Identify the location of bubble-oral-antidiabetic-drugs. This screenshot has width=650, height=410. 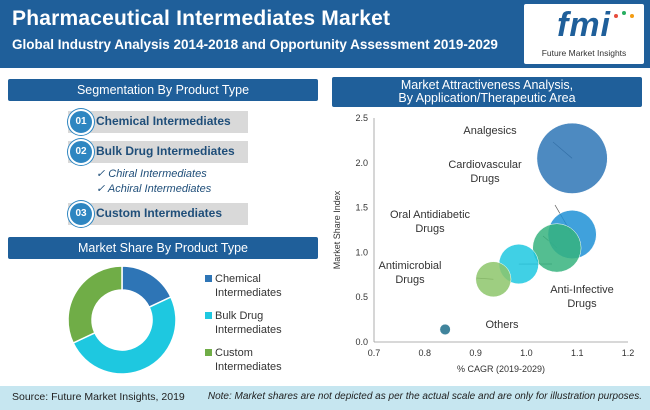
(557, 248).